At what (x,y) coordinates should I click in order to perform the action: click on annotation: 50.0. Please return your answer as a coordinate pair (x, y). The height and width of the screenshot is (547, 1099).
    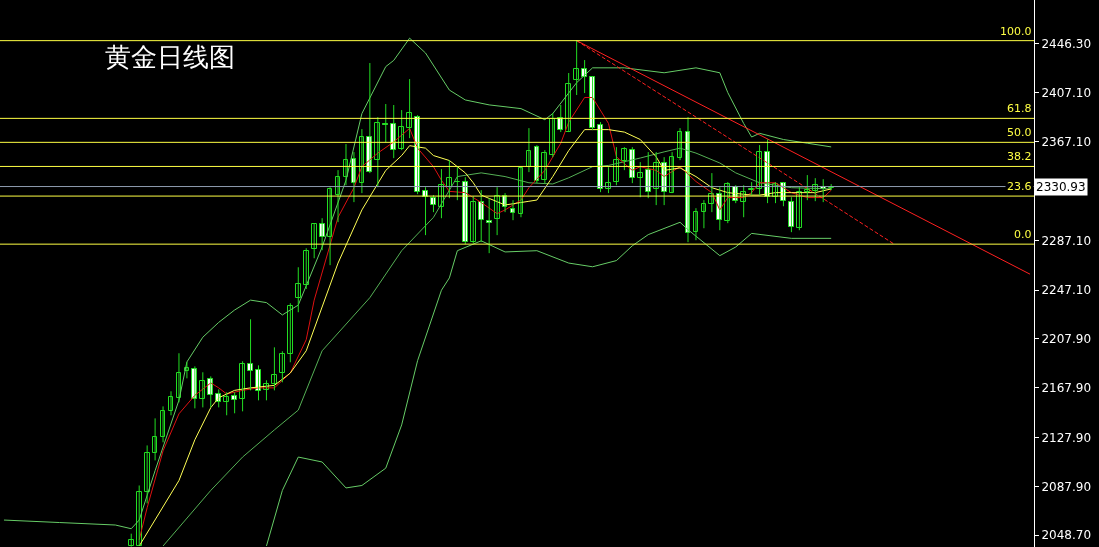
    Looking at the image, I should click on (1019, 132).